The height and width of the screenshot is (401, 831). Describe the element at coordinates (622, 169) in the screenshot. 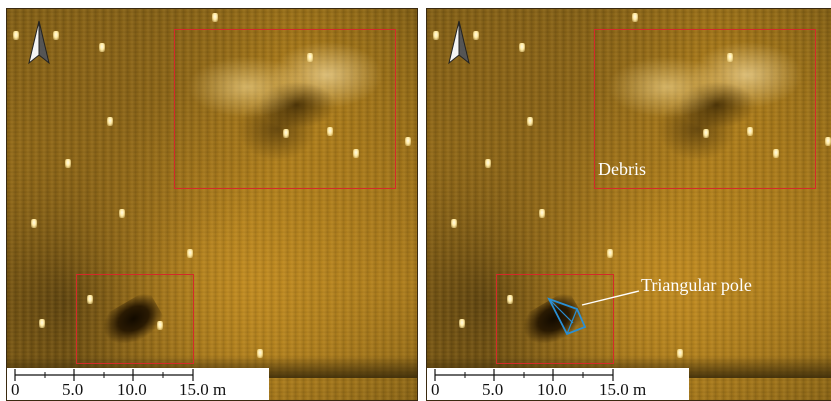

I see `debris-label: Debris` at that location.